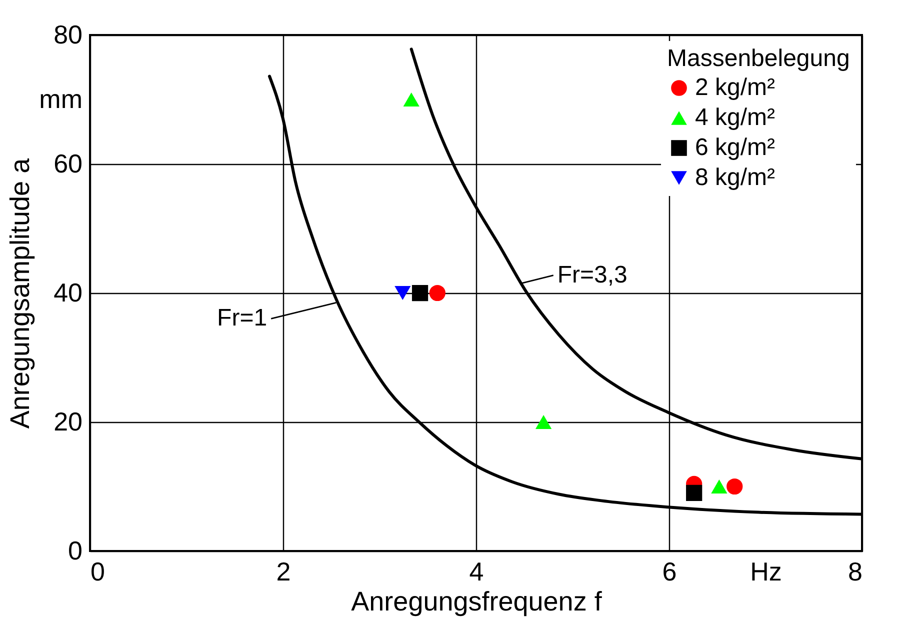 The width and height of the screenshot is (906, 637). What do you see at coordinates (476, 601) in the screenshot?
I see `x-axis-title: Anregungsfrequenz f` at bounding box center [476, 601].